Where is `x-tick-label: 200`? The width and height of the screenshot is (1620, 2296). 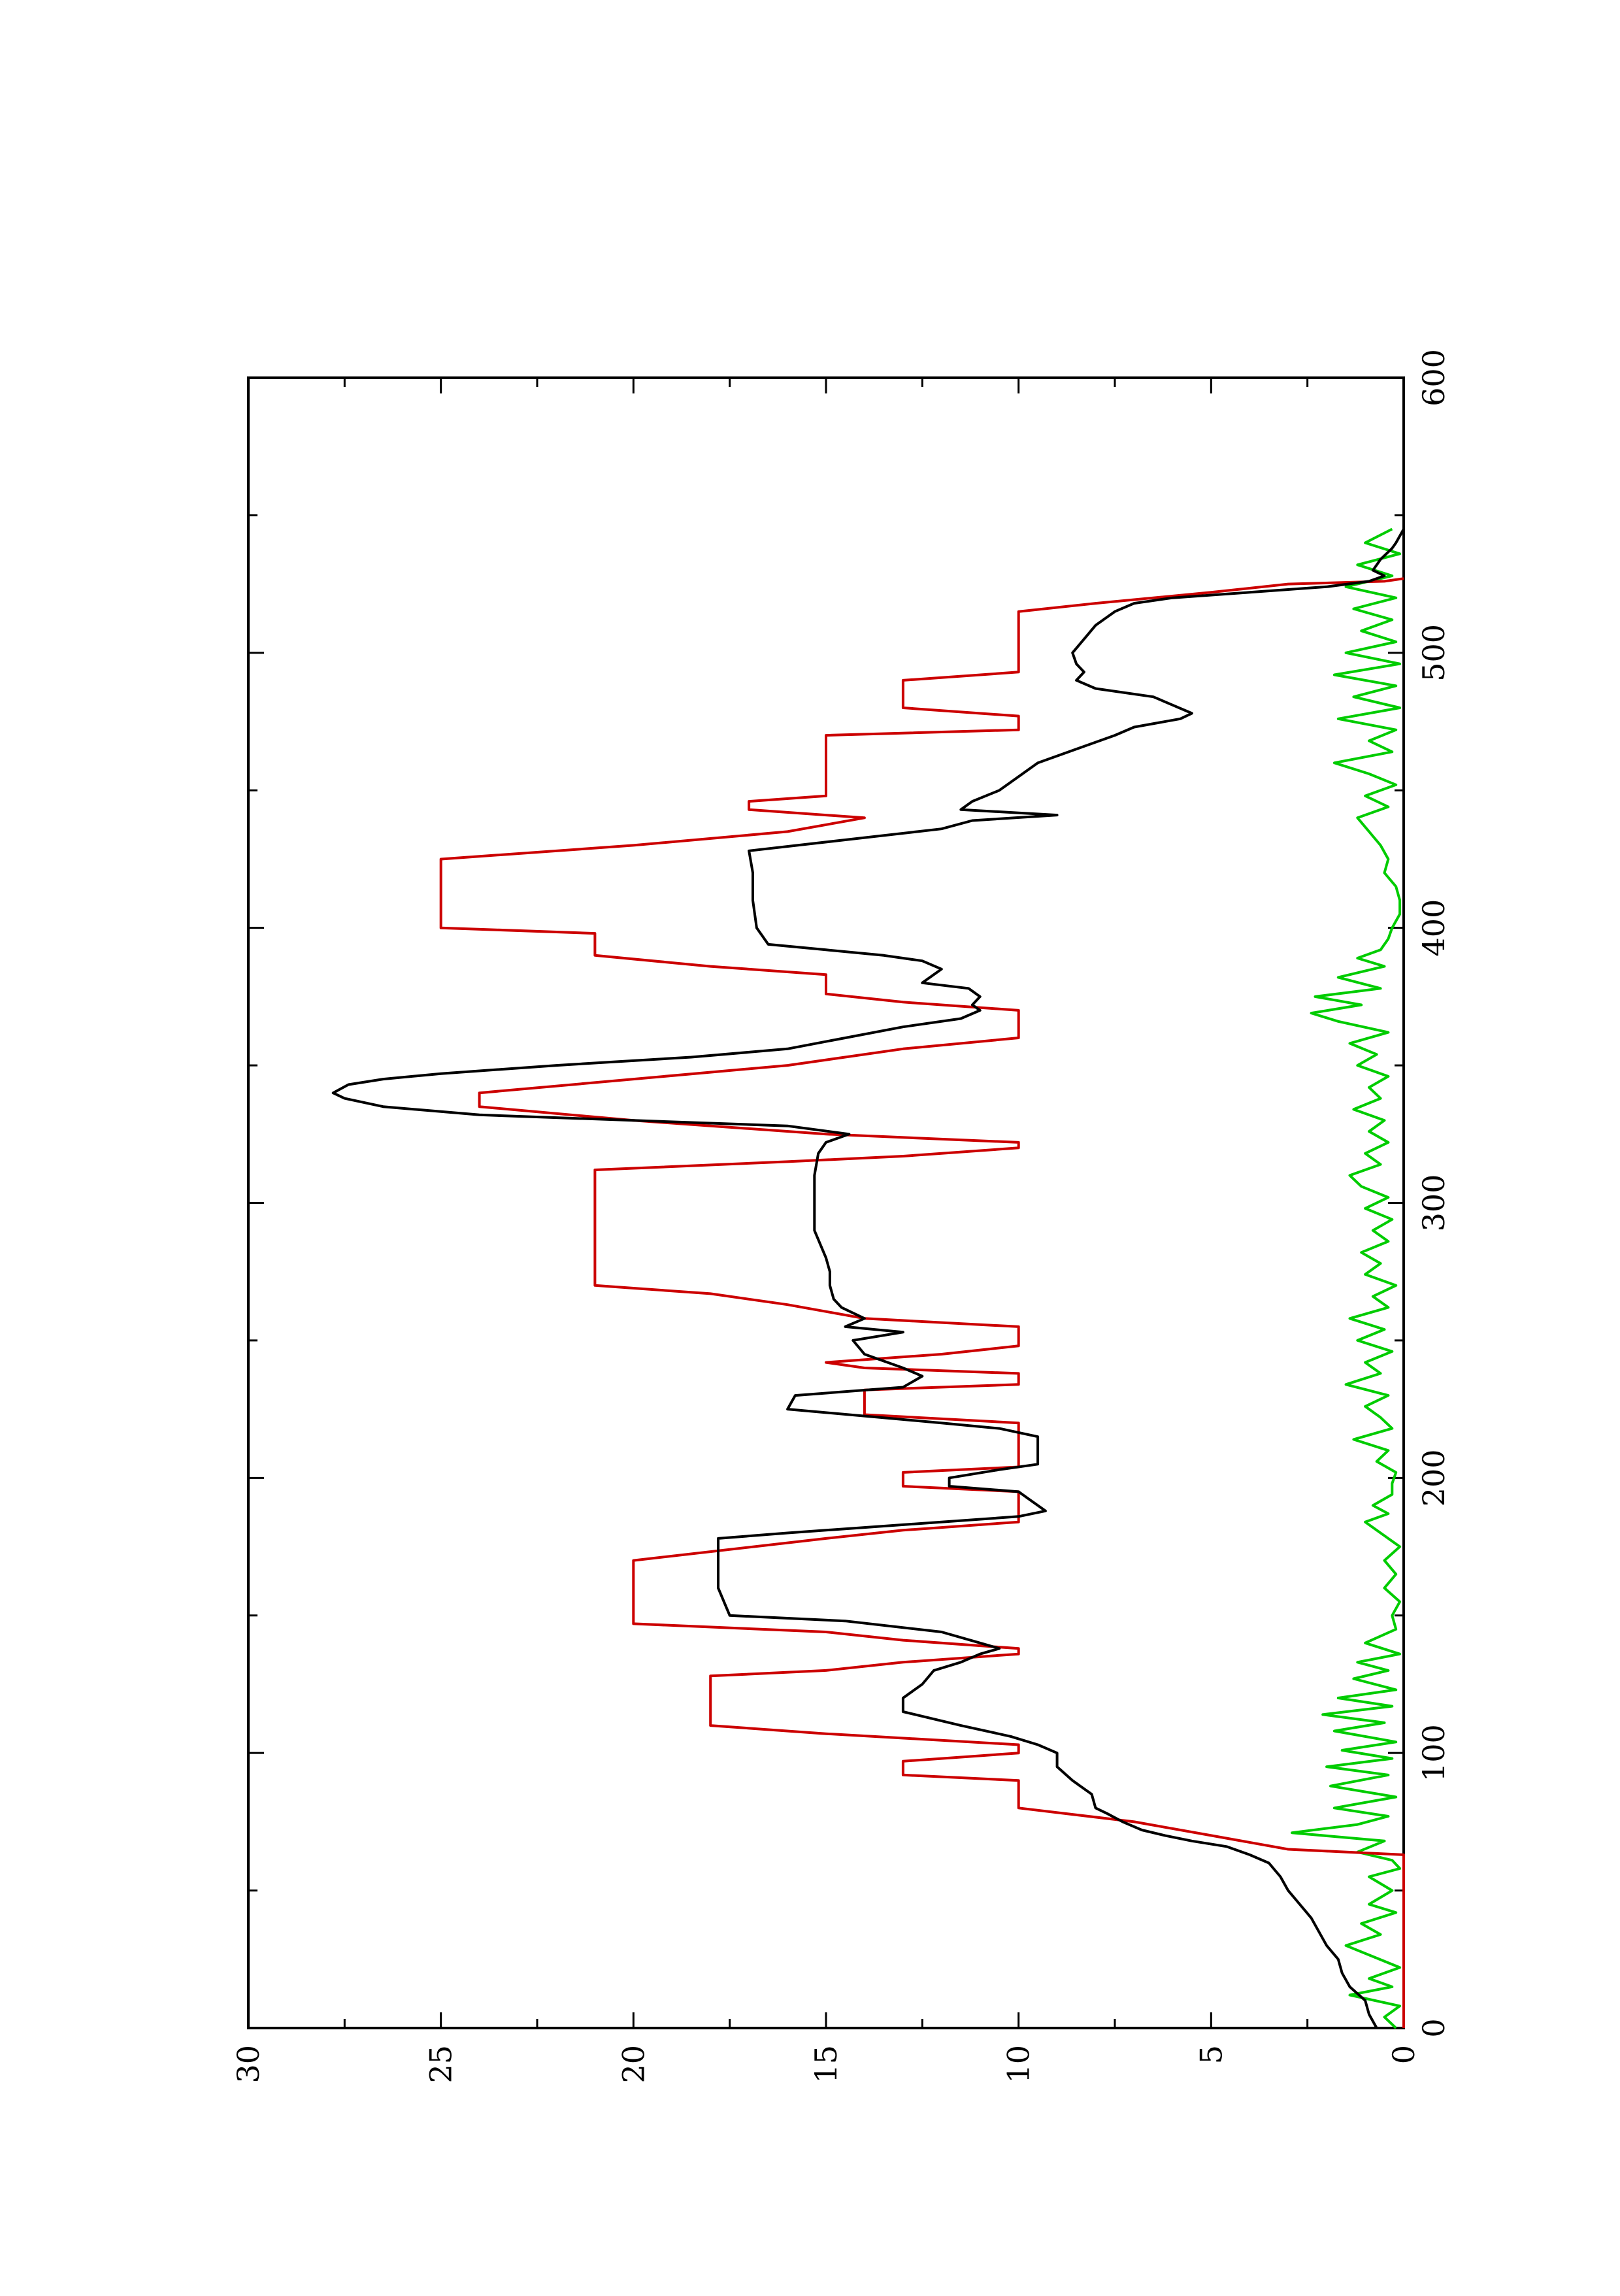
x-tick-label: 200 is located at coordinates (1433, 1477).